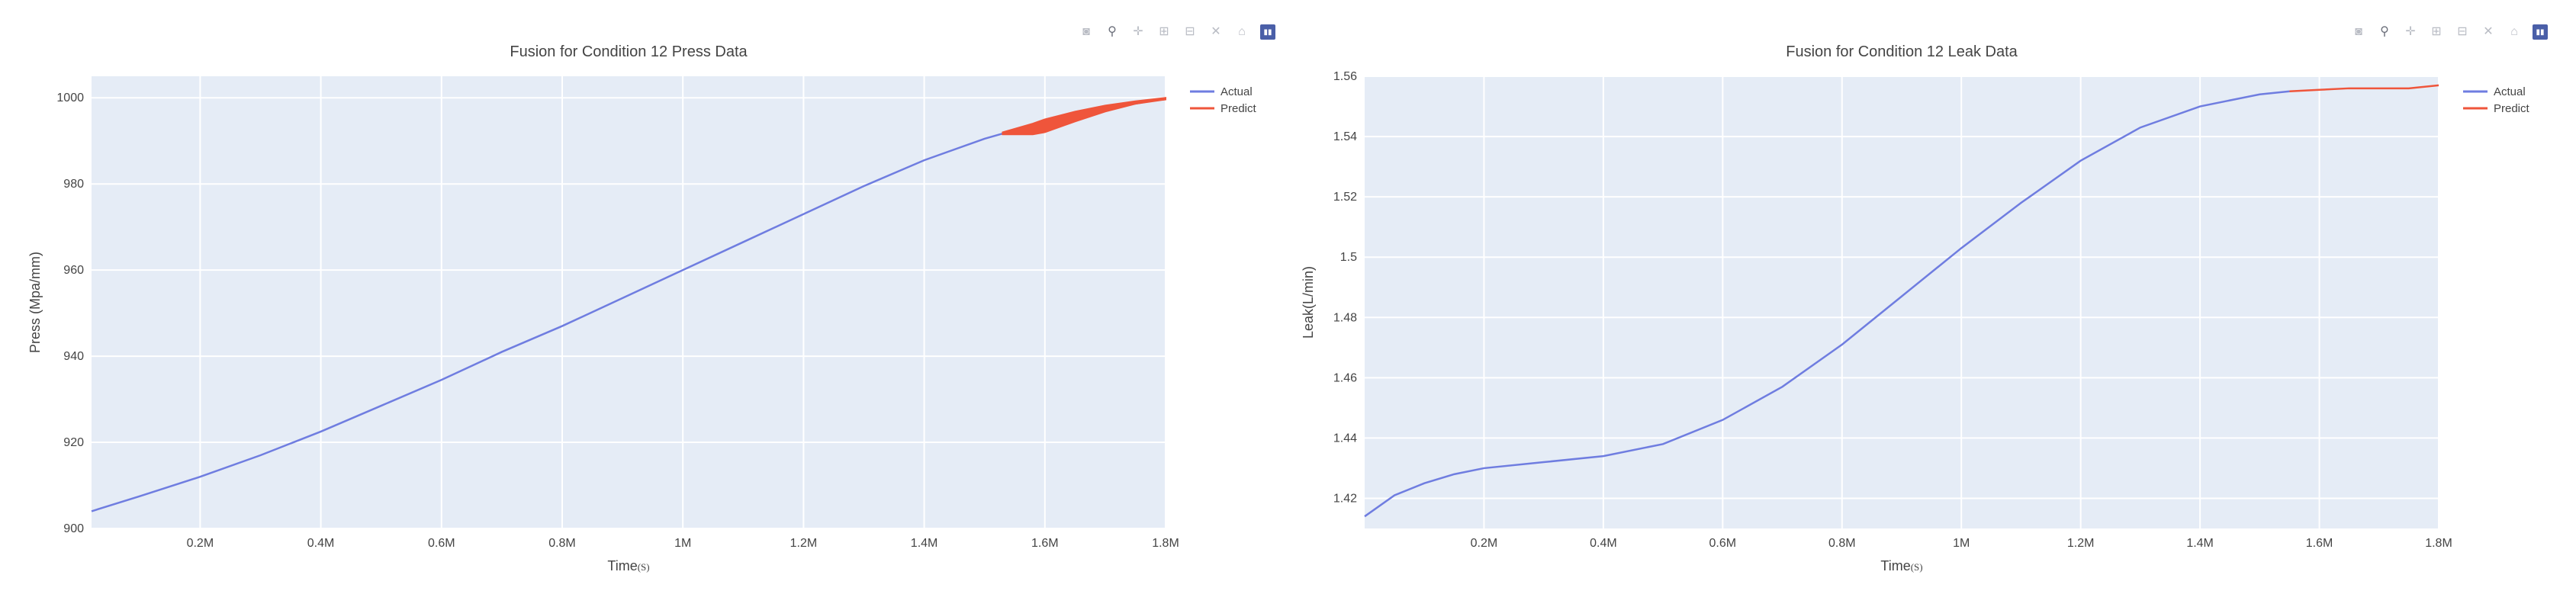 This screenshot has width=2576, height=591. I want to click on y-tick-label: 1.44, so click(1345, 438).